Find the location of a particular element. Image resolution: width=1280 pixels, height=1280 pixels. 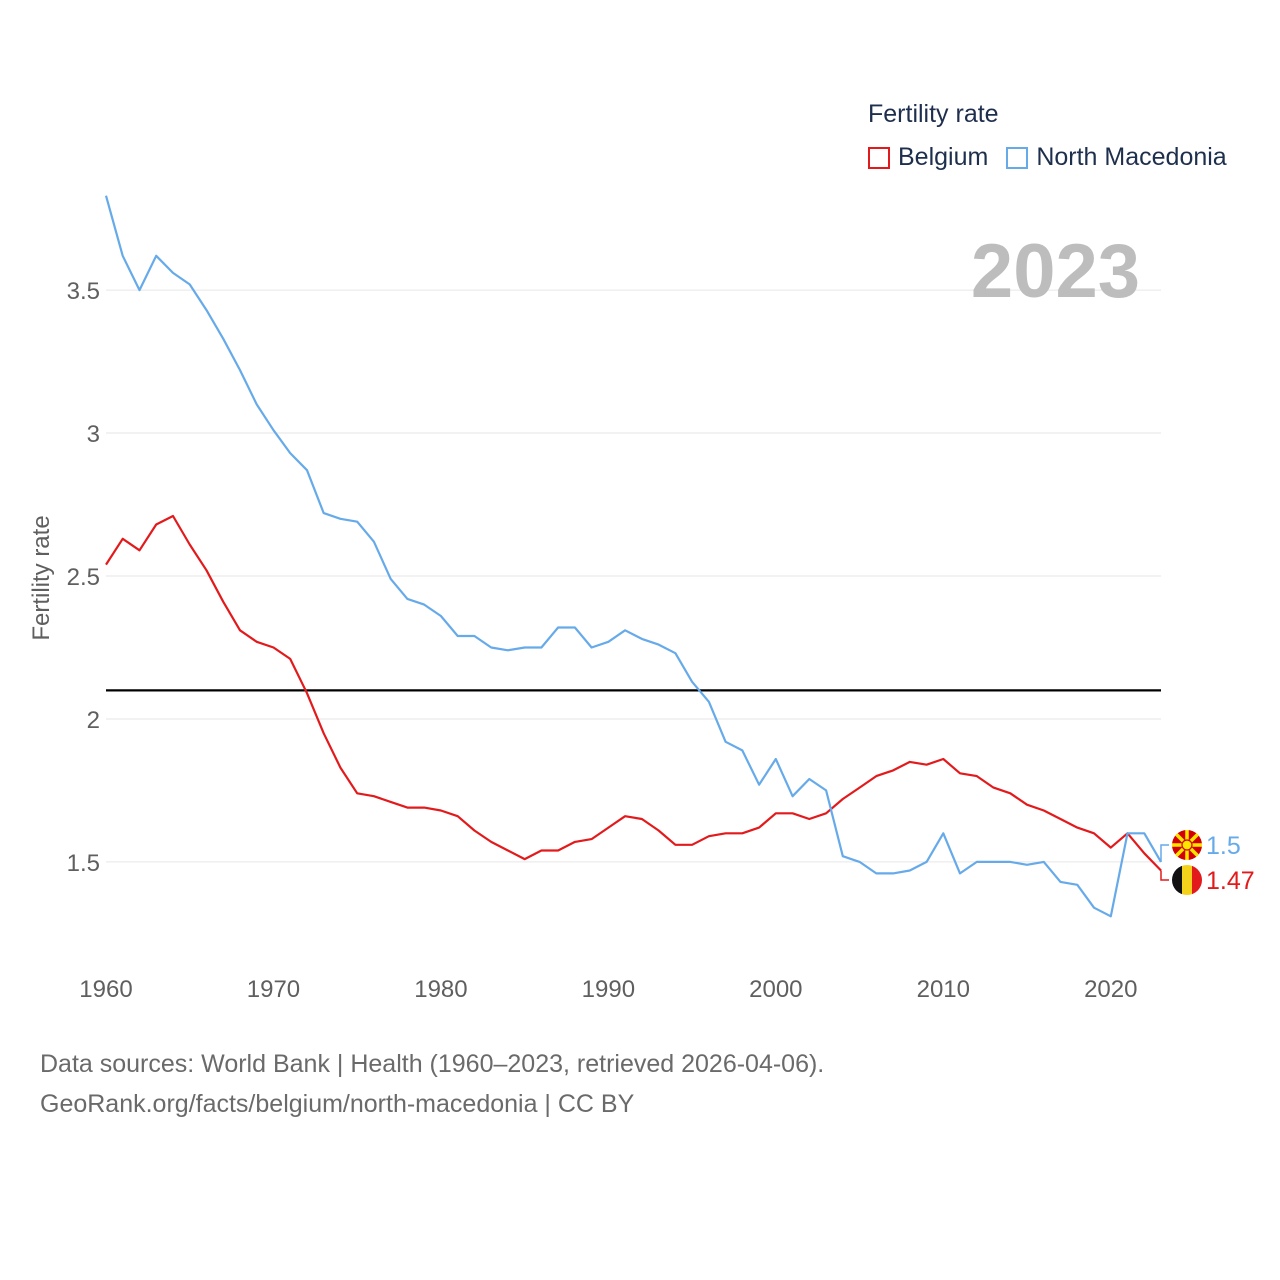

end-value-label: 1.5 is located at coordinates (1223, 846).